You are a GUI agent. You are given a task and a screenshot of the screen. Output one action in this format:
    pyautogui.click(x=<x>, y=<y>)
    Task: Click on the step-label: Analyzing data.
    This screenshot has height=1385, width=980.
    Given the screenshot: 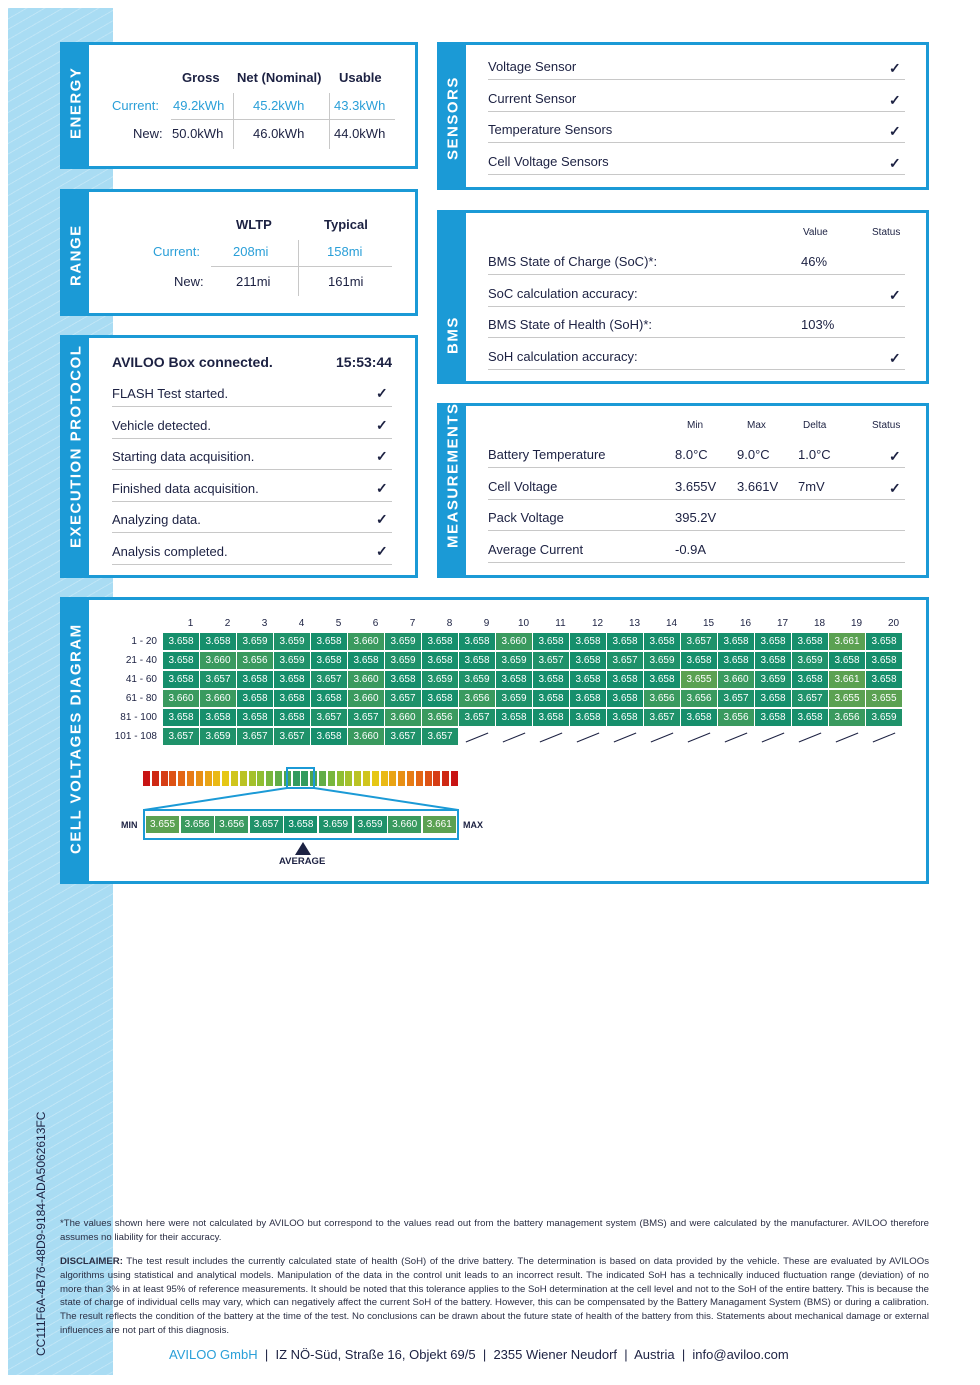 What is the action you would take?
    pyautogui.click(x=156, y=519)
    